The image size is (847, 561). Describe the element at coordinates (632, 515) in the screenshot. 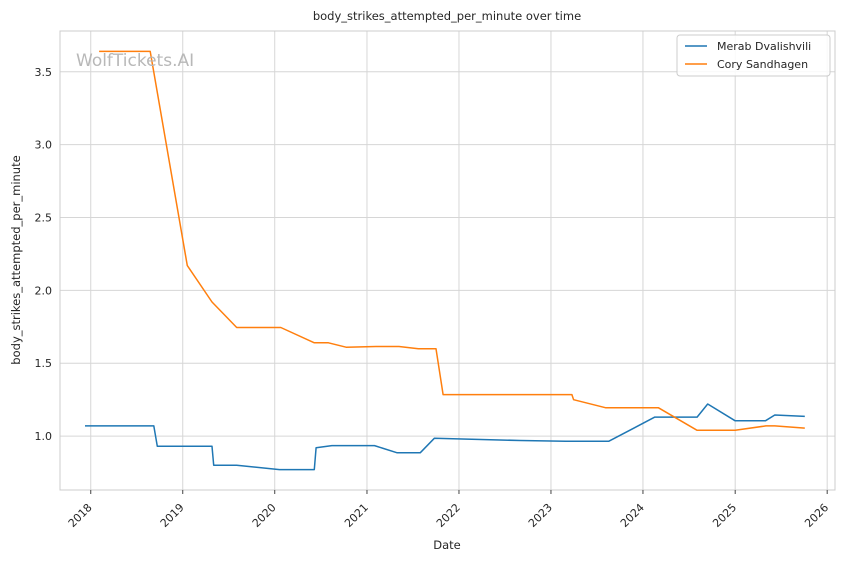

I see `x-tick-label: 2024` at that location.